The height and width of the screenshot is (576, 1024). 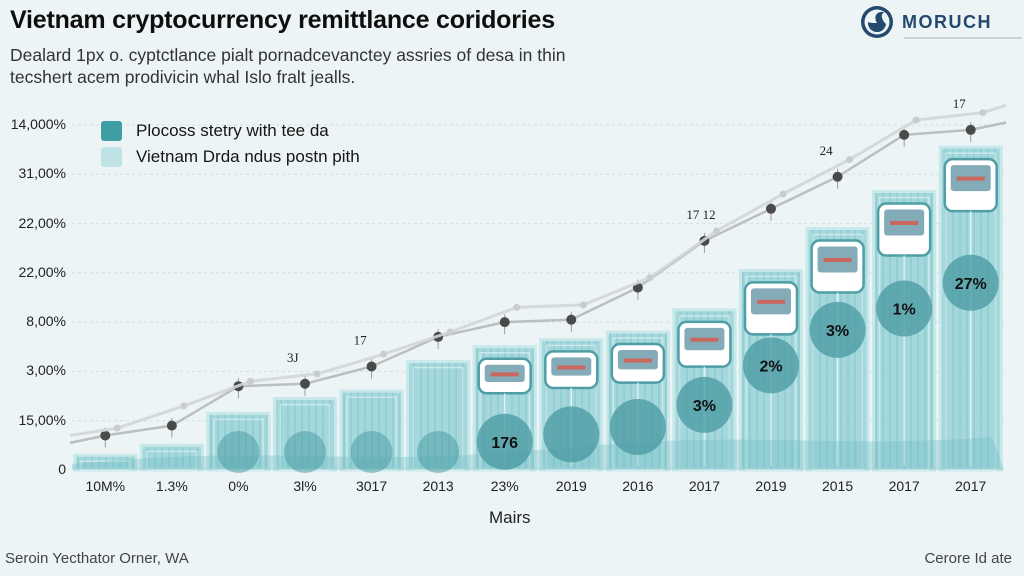 I want to click on y-tick-label: 31,00%, so click(x=42, y=173).